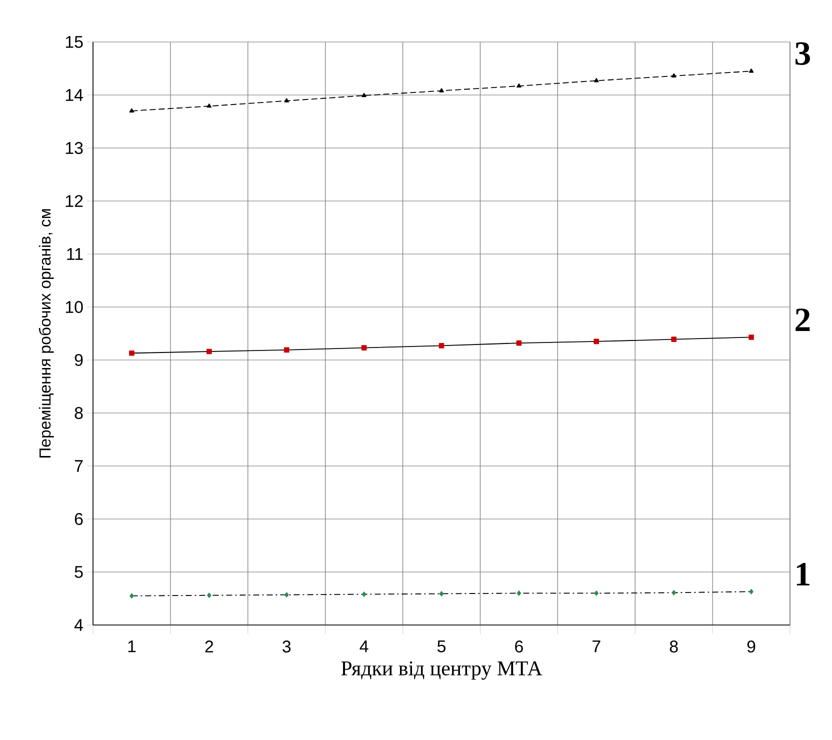 The width and height of the screenshot is (832, 740). What do you see at coordinates (46, 333) in the screenshot?
I see `y-axis-title: Переміщення робочих органів, см` at bounding box center [46, 333].